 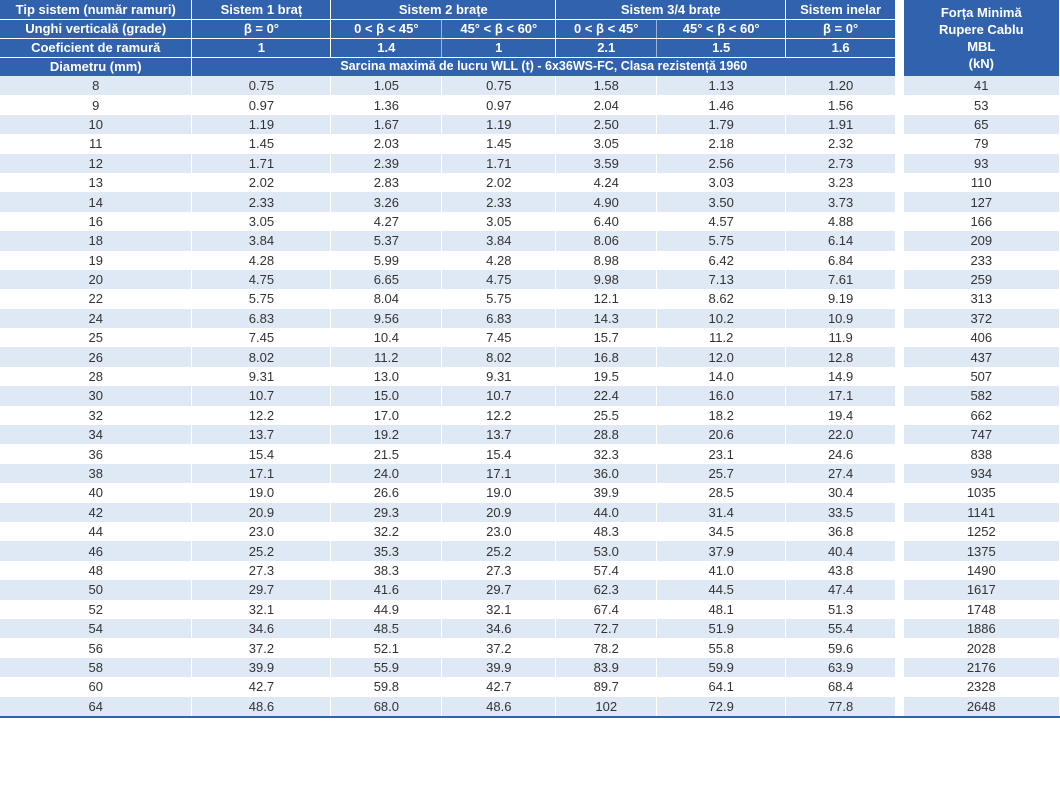 I want to click on cell-wll-2-arm-a: 6.65, so click(x=386, y=279).